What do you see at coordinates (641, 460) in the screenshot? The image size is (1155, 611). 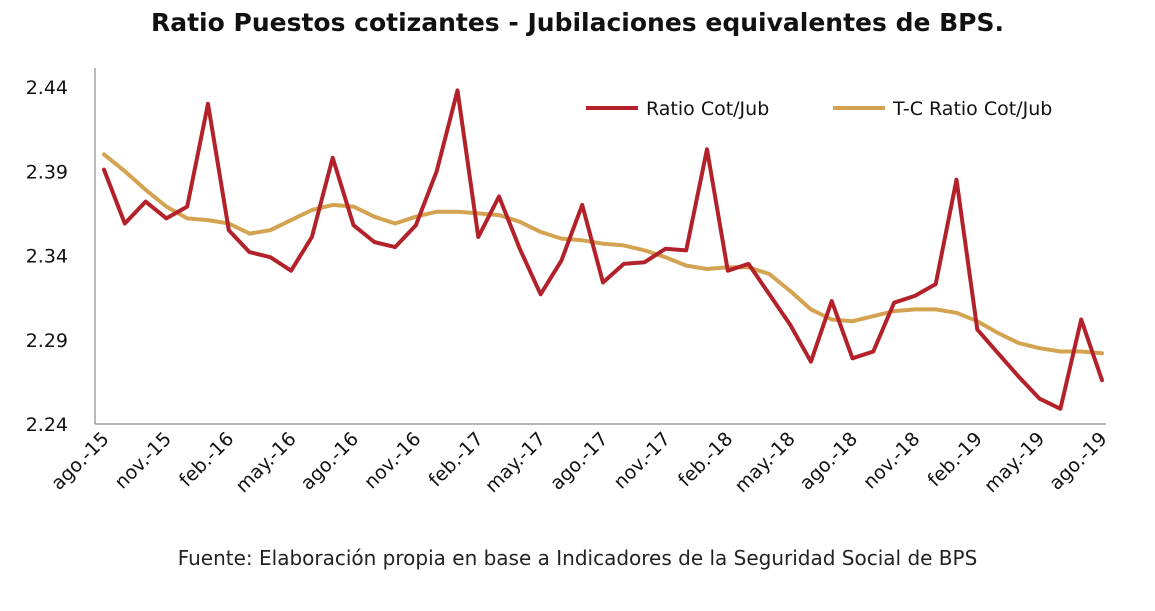 I see `x-tick-label: nov.-17` at bounding box center [641, 460].